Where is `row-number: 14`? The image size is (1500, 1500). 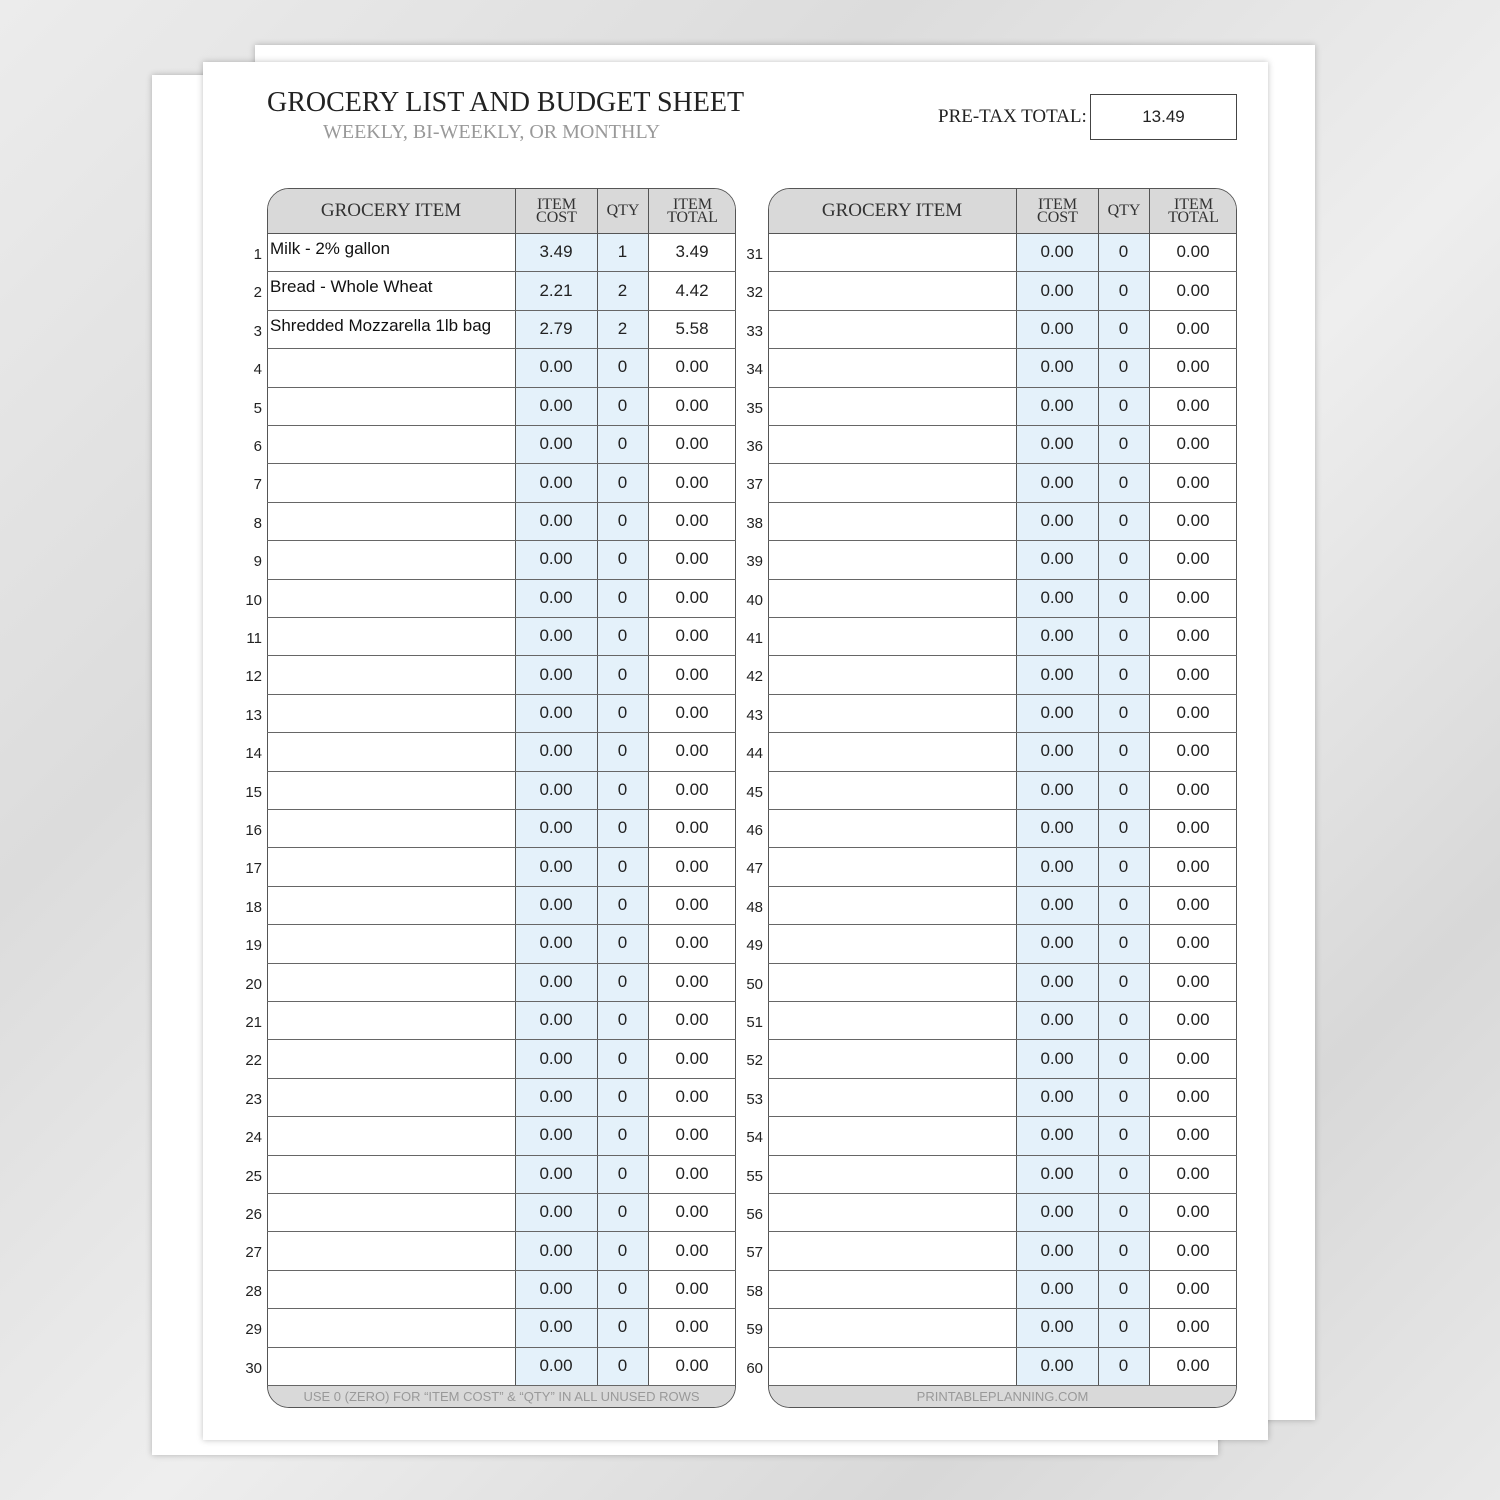 row-number: 14 is located at coordinates (253, 754).